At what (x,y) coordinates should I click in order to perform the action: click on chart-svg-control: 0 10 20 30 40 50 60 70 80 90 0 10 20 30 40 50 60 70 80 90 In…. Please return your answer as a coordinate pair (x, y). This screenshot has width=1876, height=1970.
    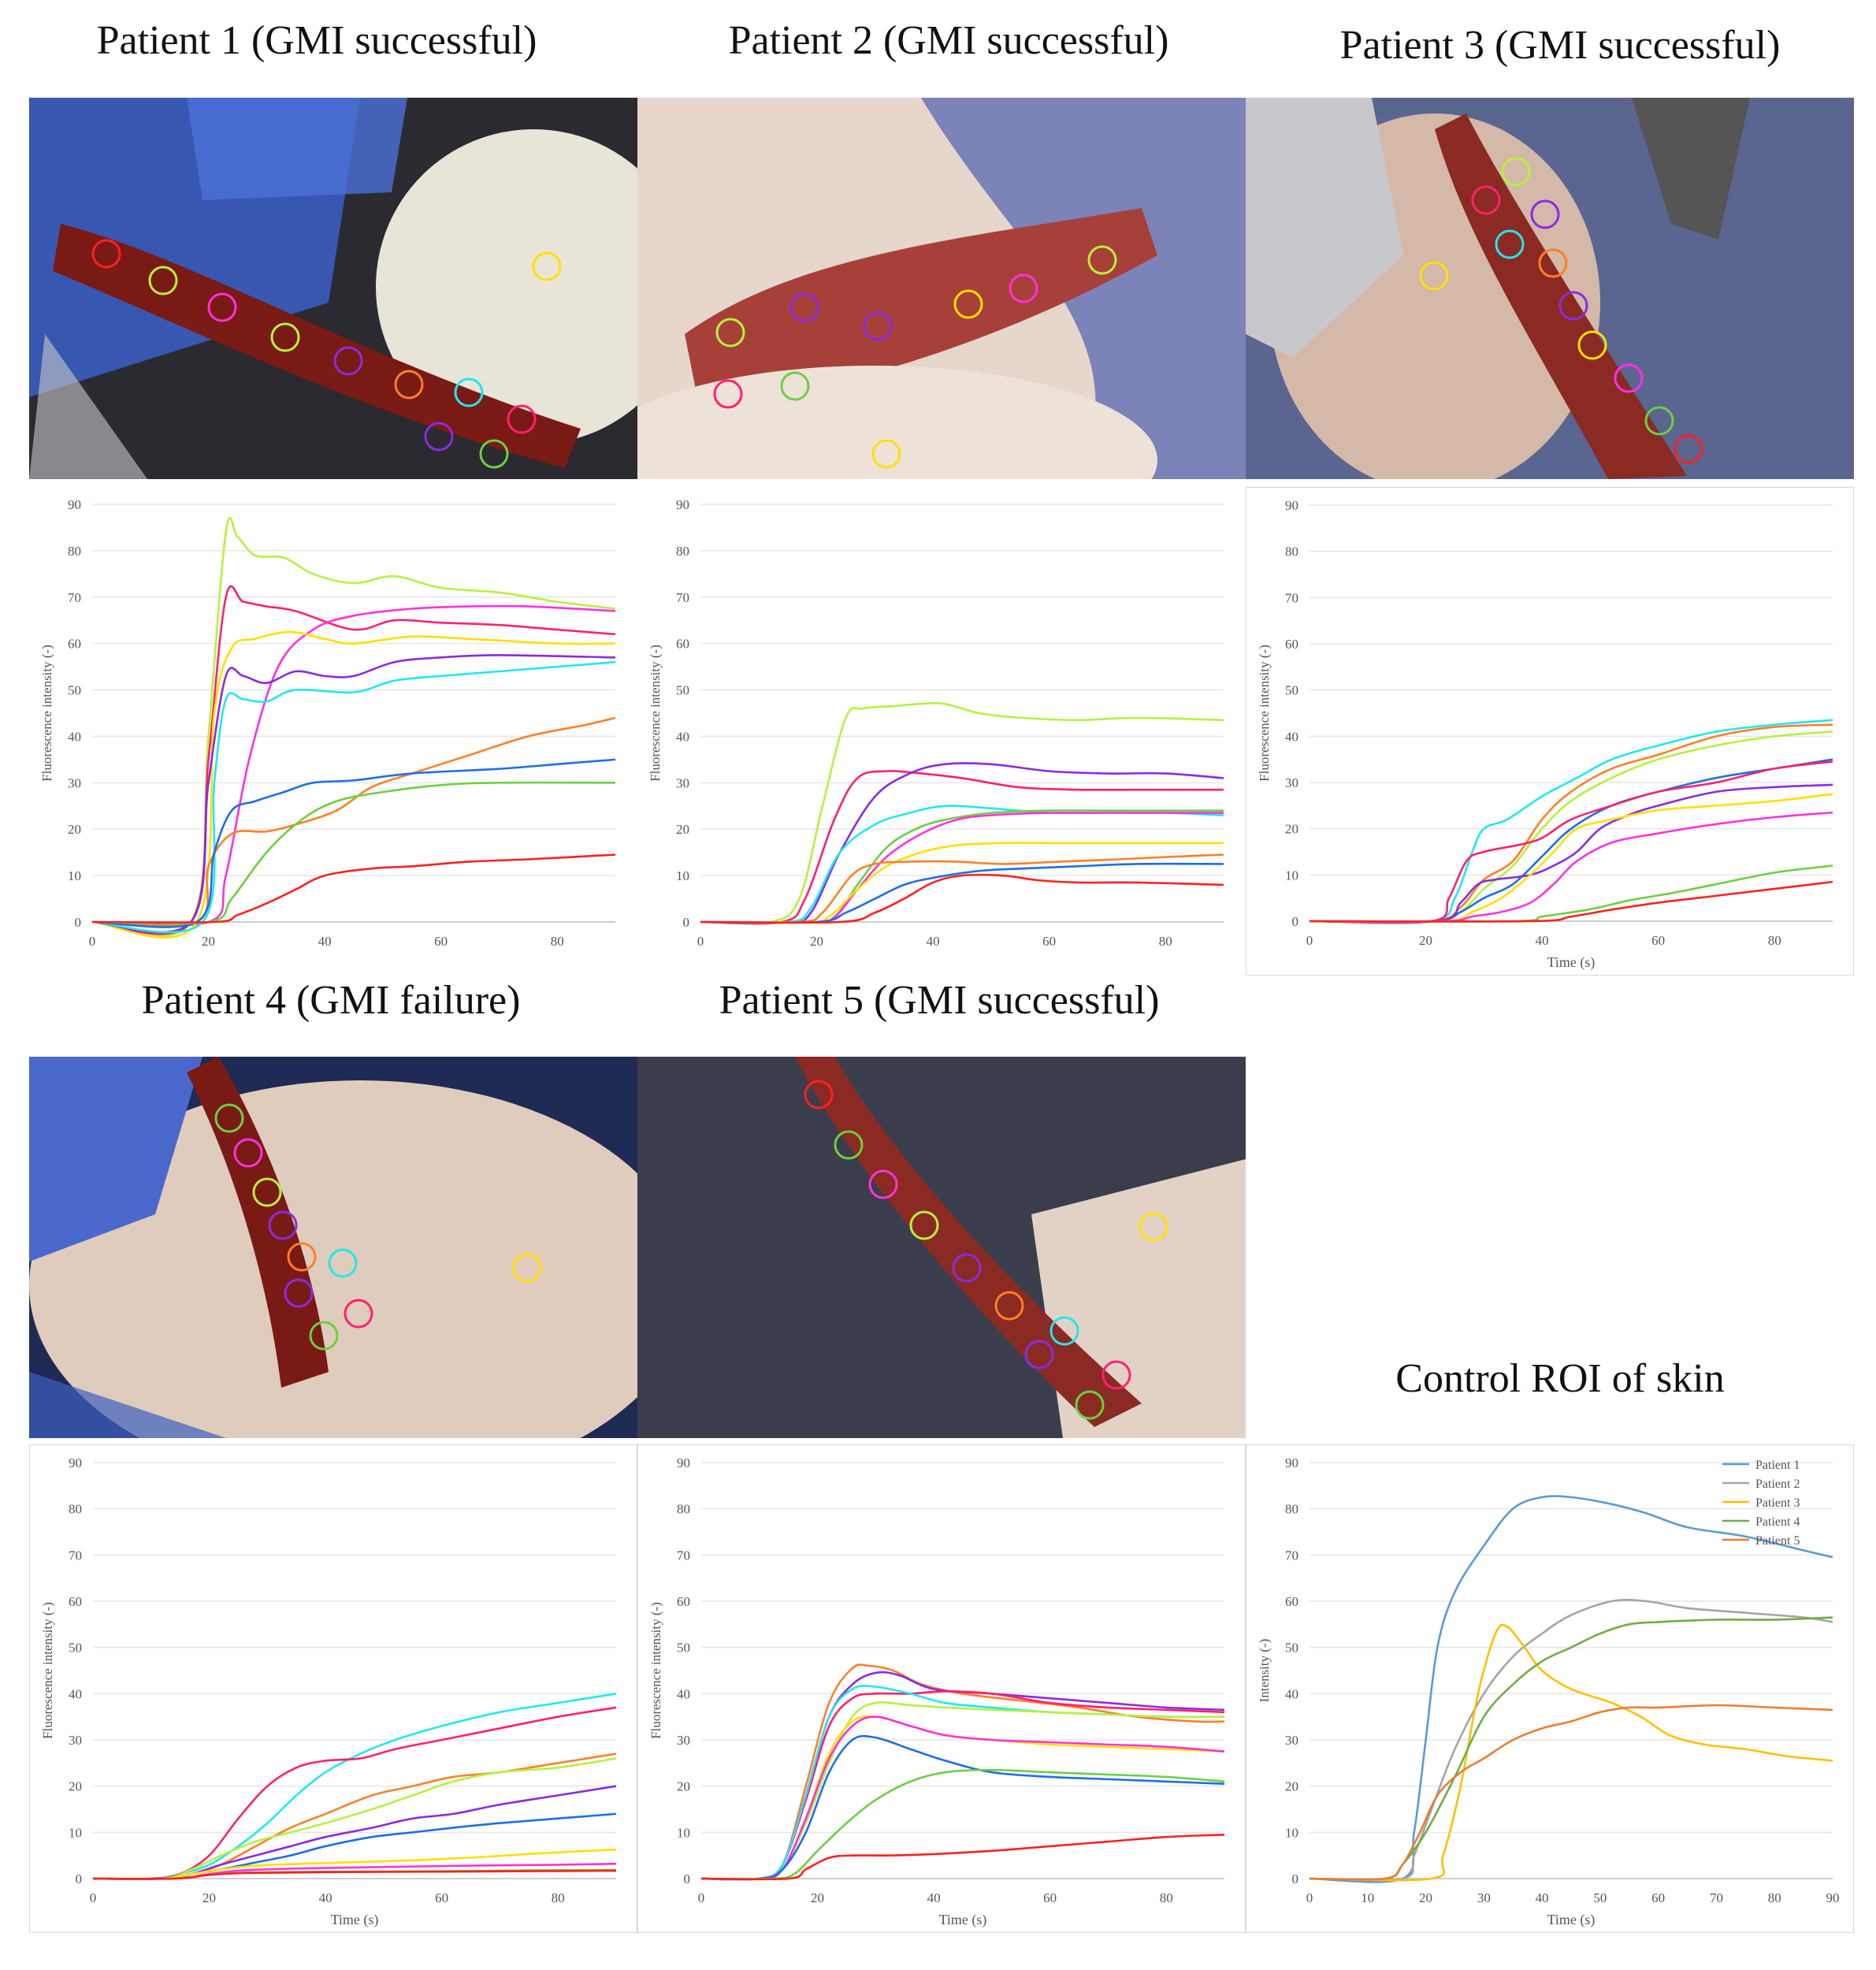
    Looking at the image, I should click on (1548, 1691).